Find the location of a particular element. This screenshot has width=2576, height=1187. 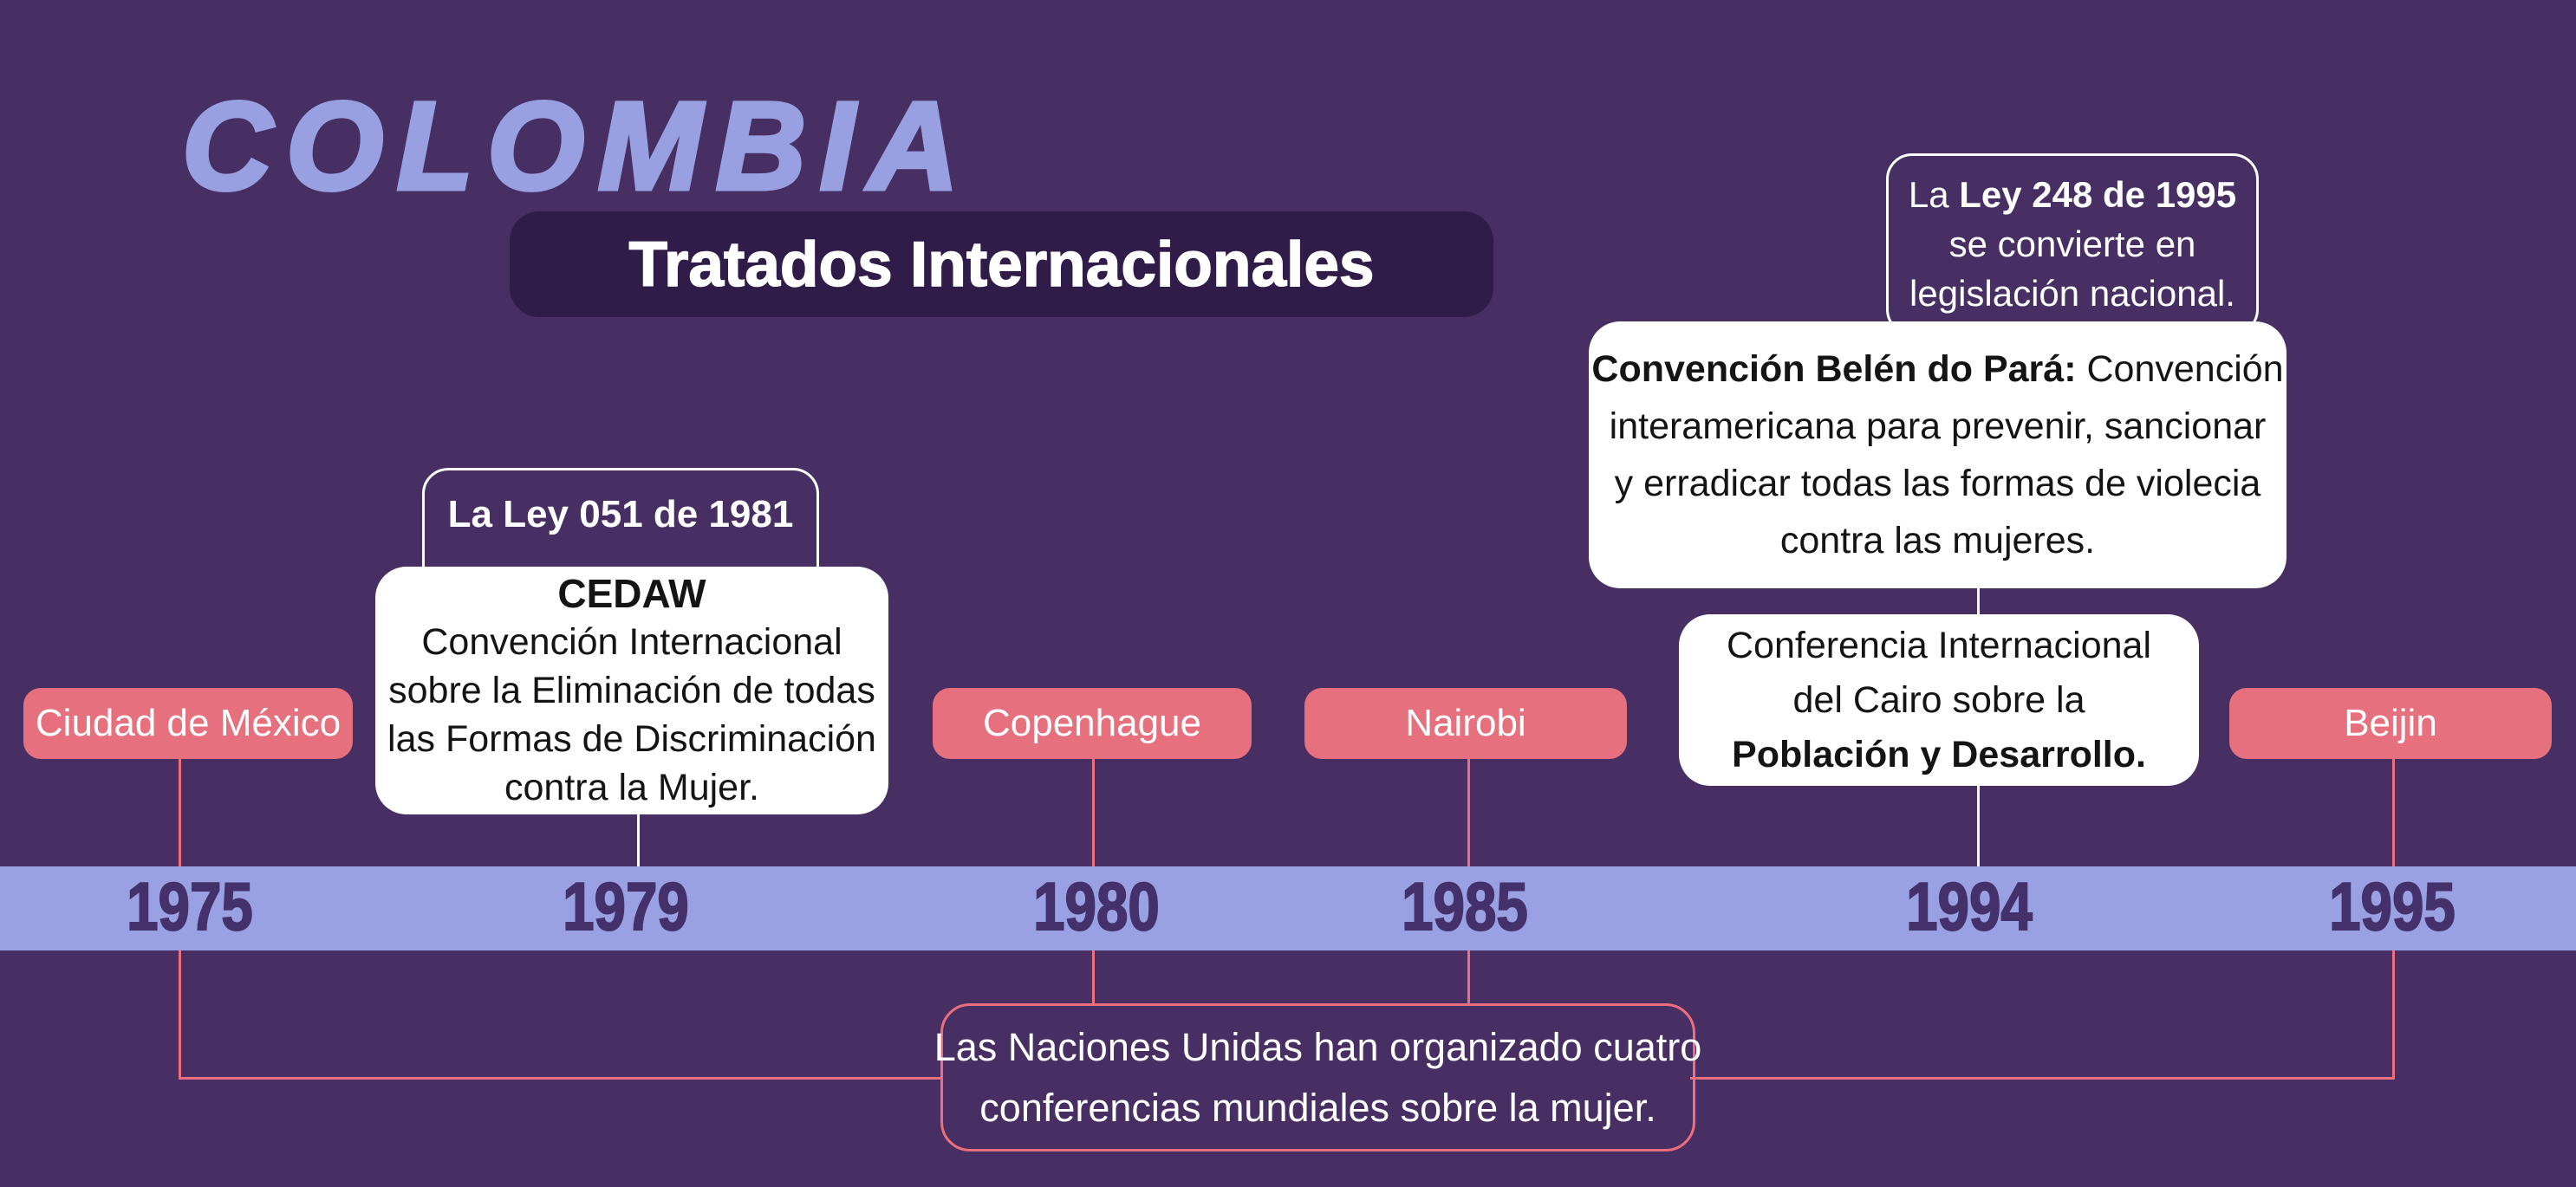

location-label: Nairobi is located at coordinates (1465, 723).